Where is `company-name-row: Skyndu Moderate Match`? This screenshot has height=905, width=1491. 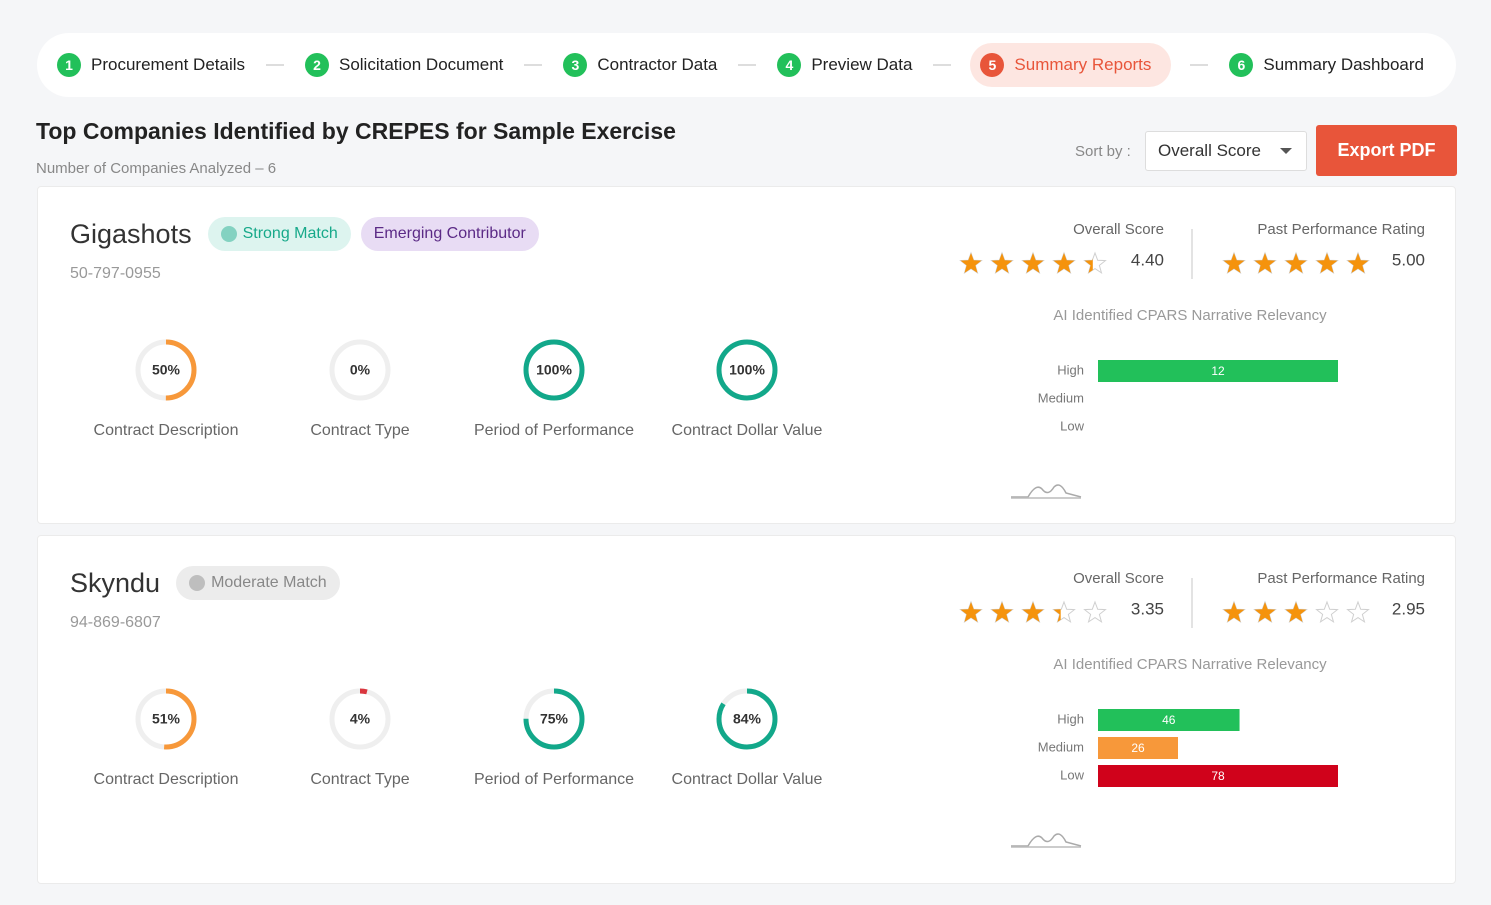 company-name-row: Skyndu Moderate Match is located at coordinates (205, 583).